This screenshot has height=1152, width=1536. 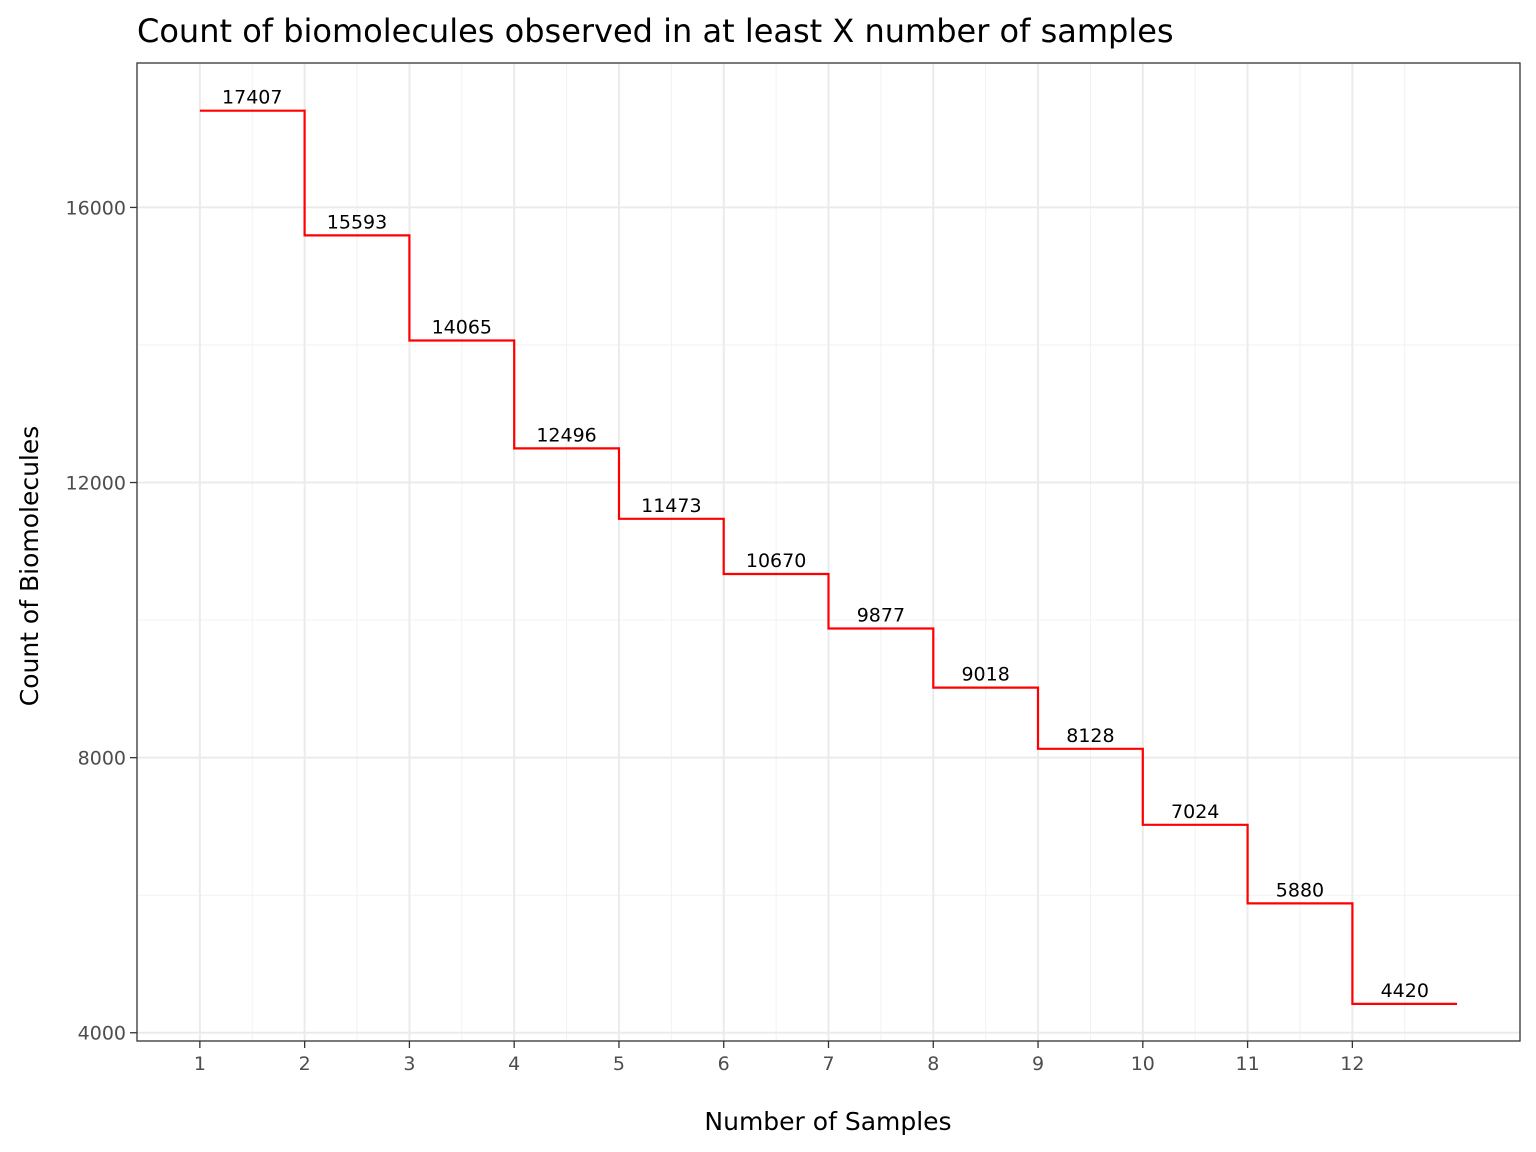 I want to click on data-label: 15593, so click(x=357, y=222).